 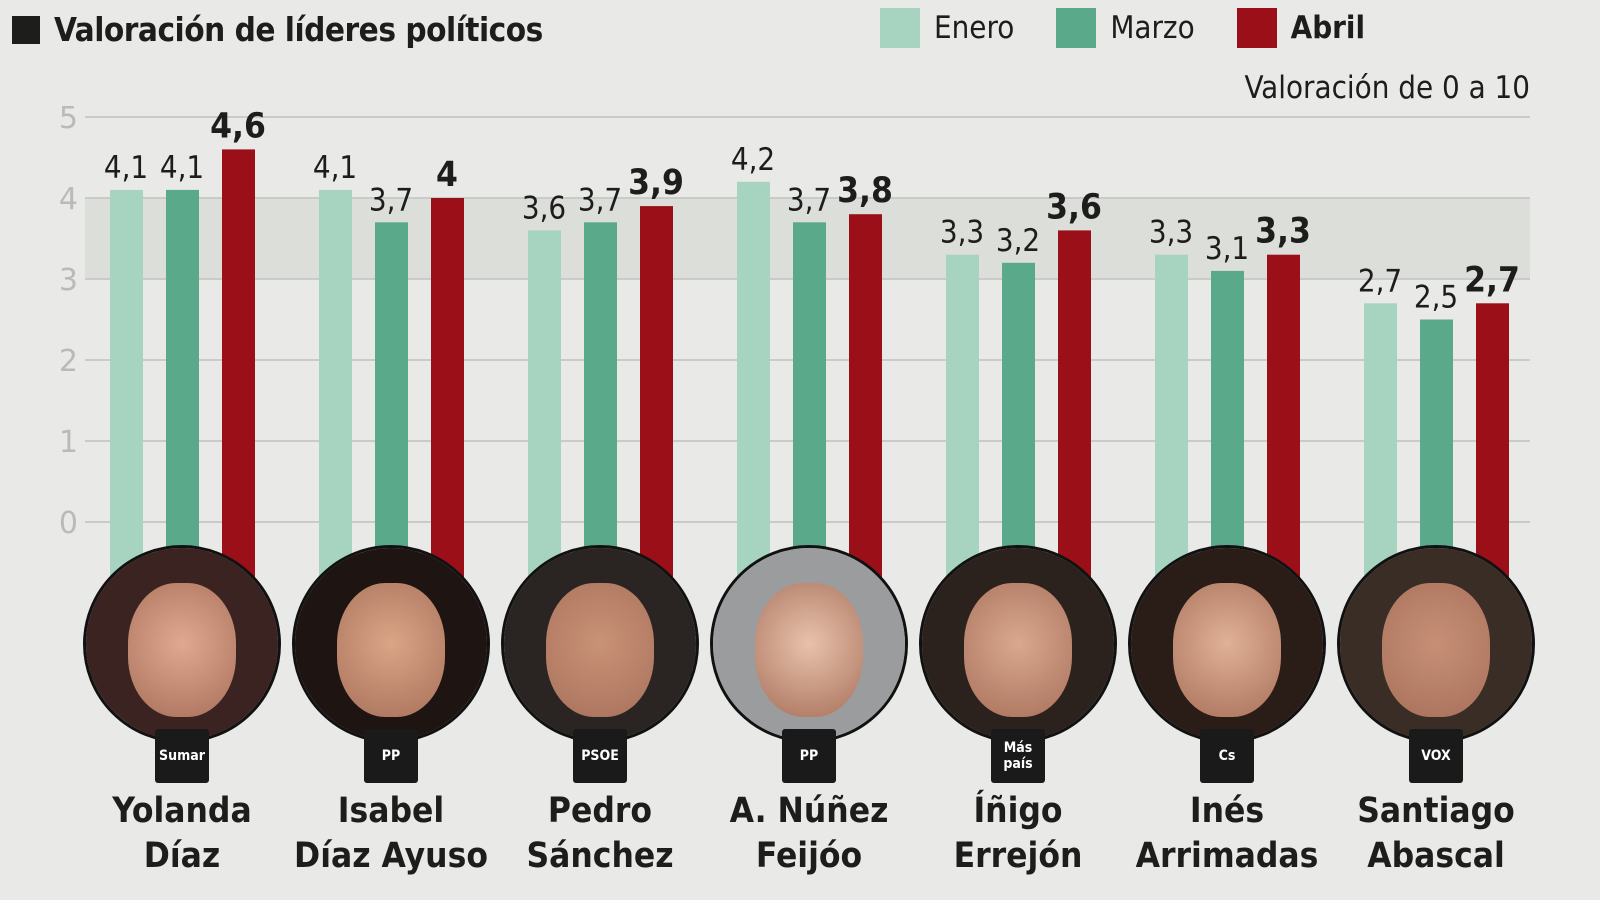 What do you see at coordinates (1018, 811) in the screenshot?
I see `leader-first-name: Íñigo` at bounding box center [1018, 811].